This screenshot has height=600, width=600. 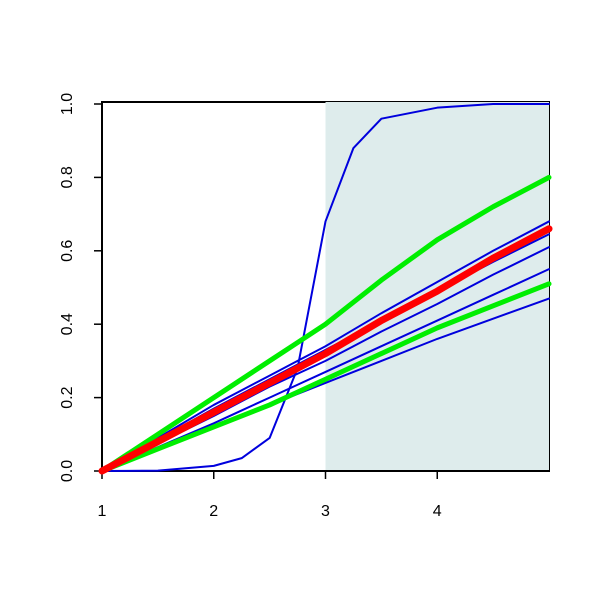 What do you see at coordinates (102, 511) in the screenshot?
I see `x-tick-label: 1` at bounding box center [102, 511].